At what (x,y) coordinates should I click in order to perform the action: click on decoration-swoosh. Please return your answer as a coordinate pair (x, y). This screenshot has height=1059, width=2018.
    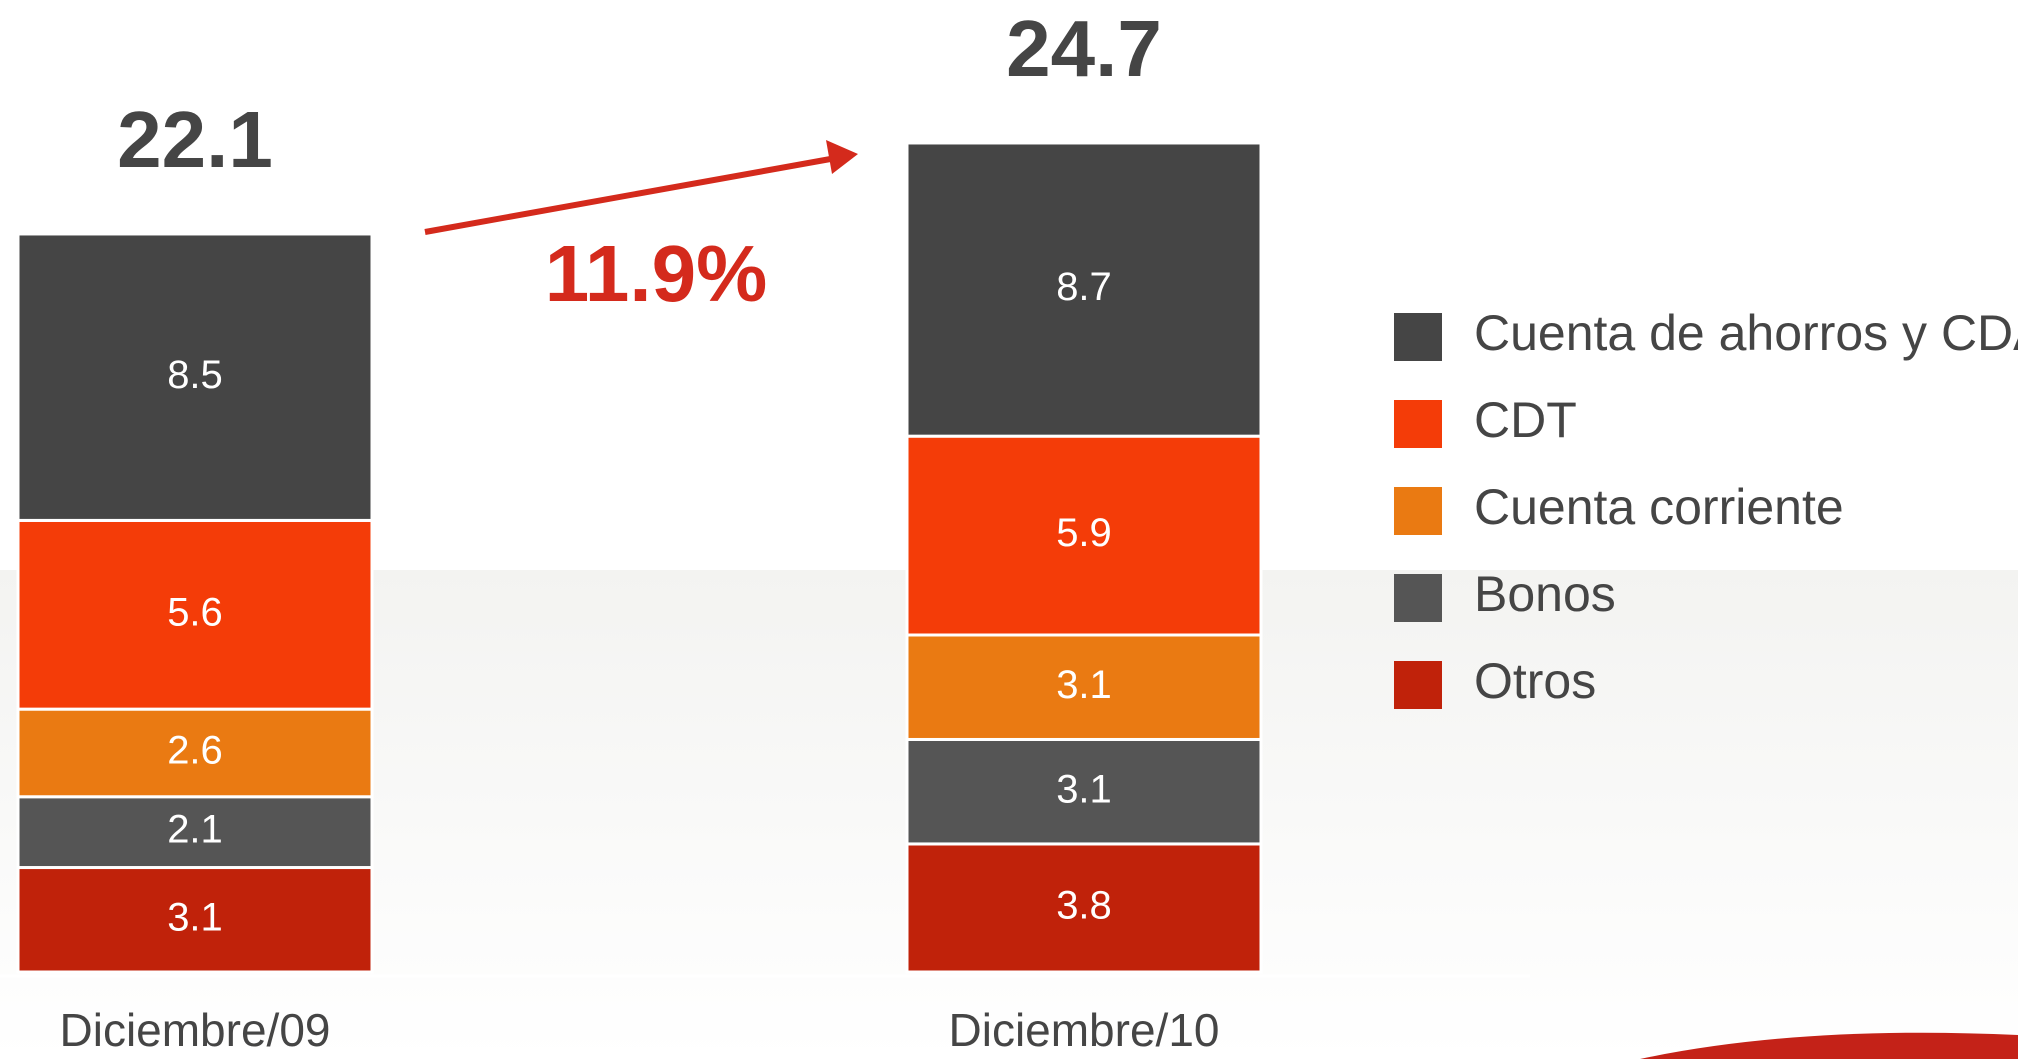
    Looking at the image, I should click on (1829, 1045).